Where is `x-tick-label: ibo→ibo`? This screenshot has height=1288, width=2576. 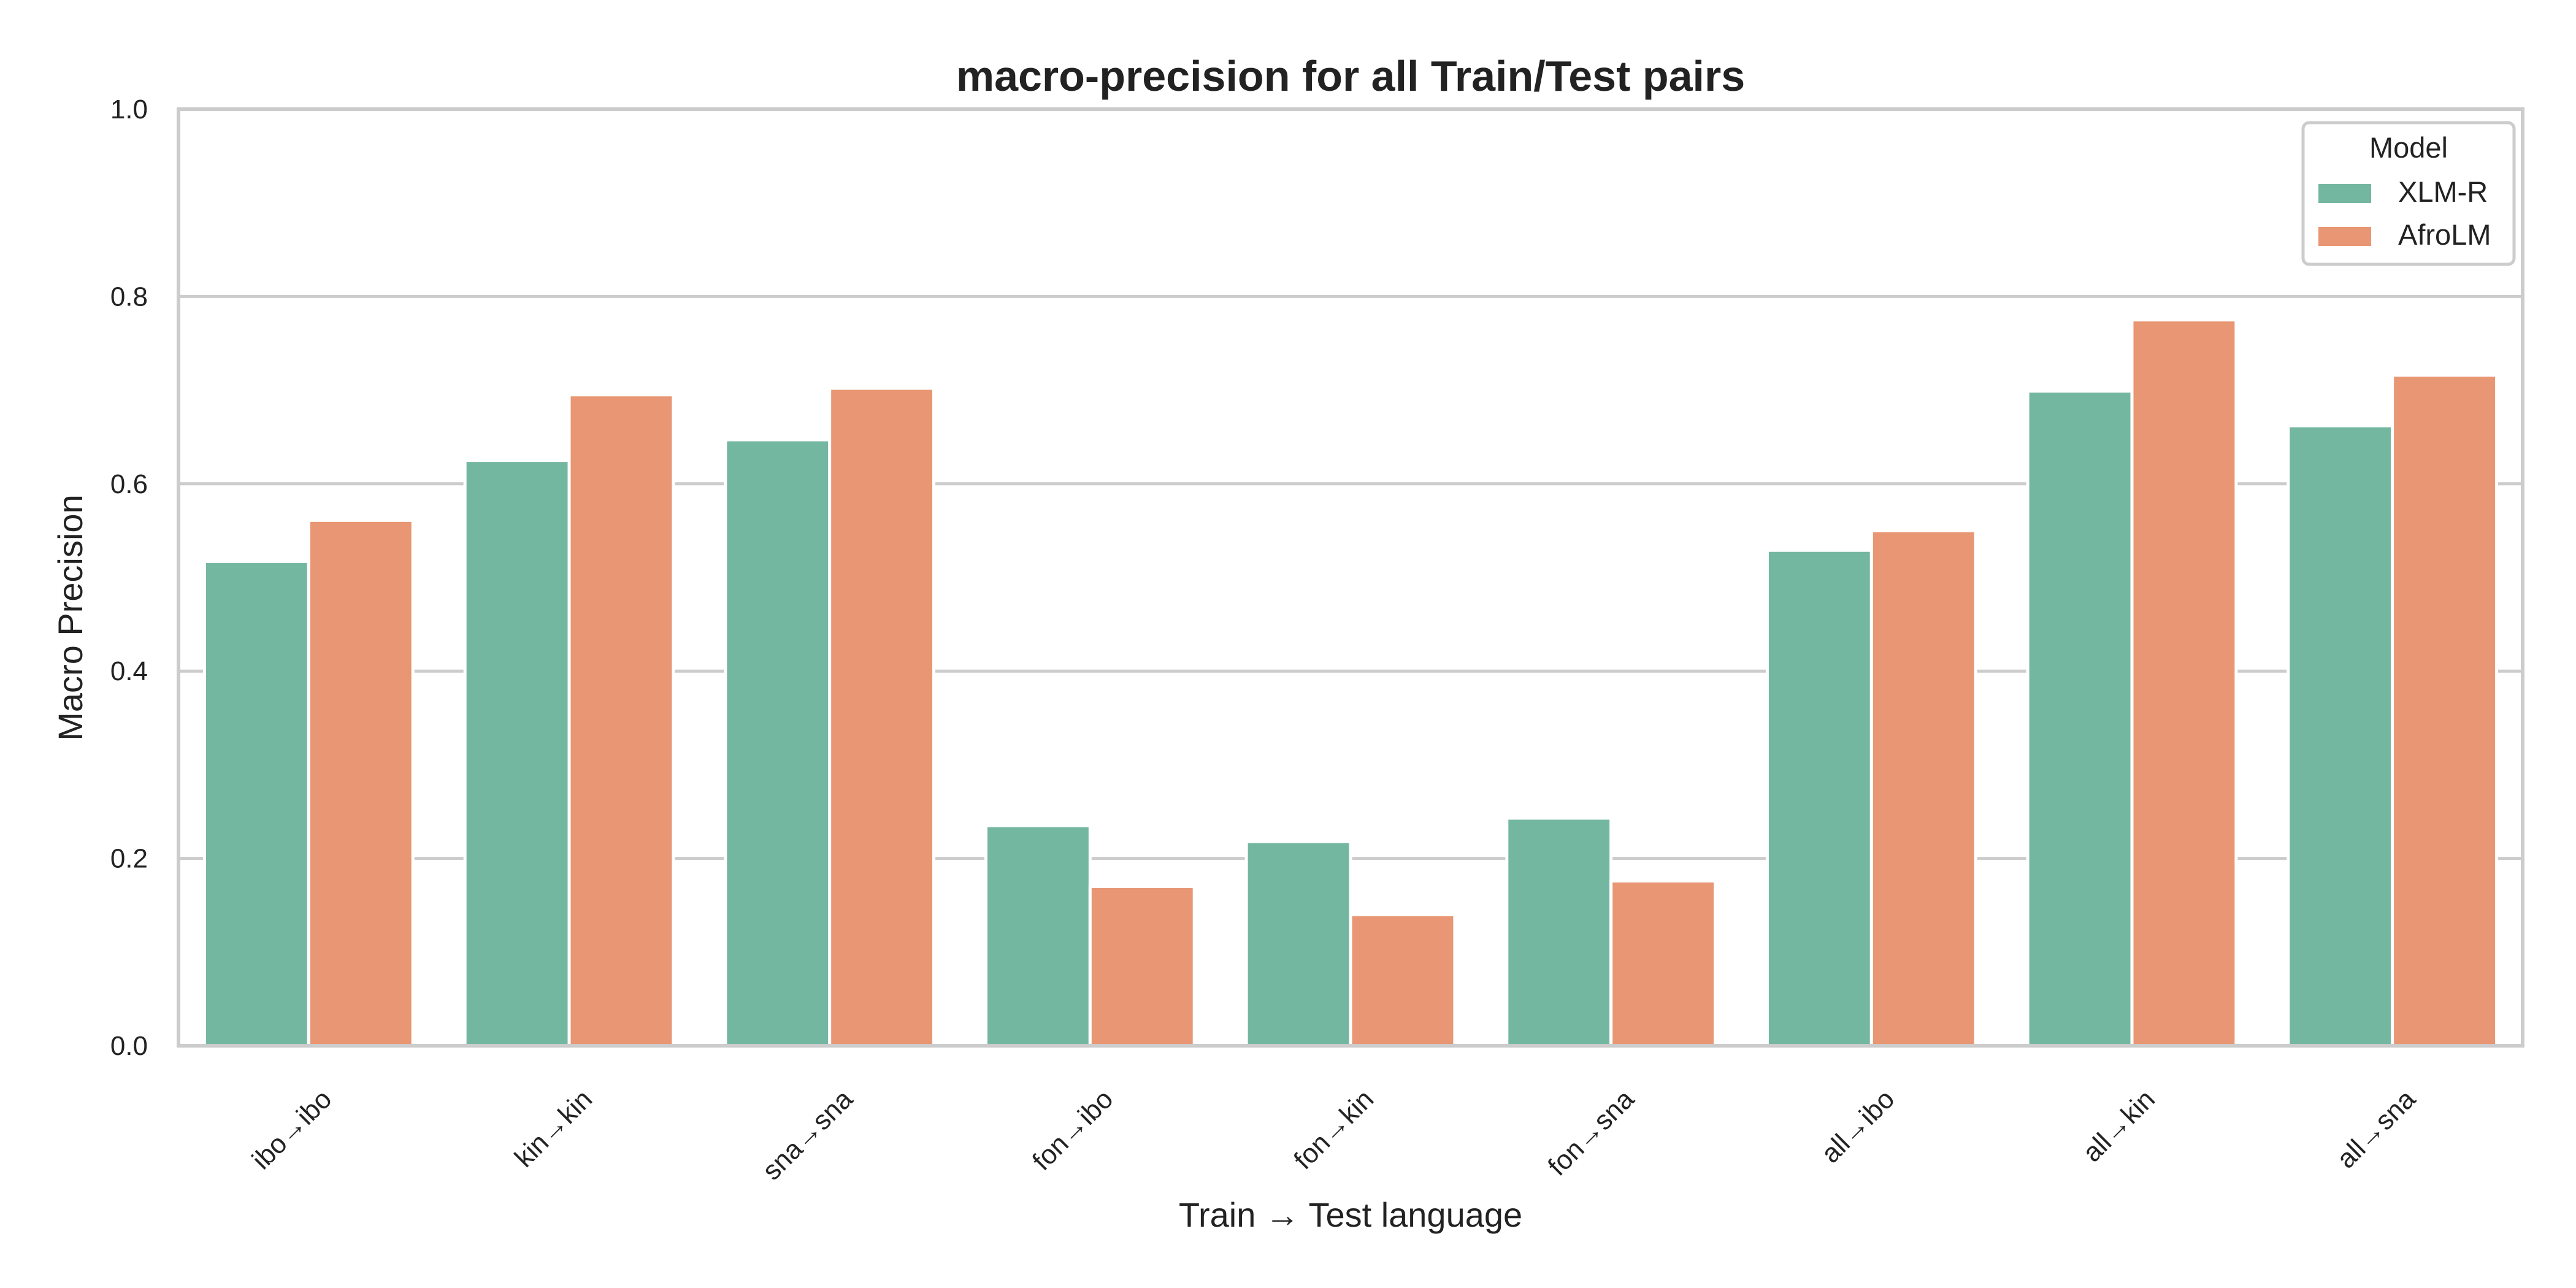 x-tick-label: ibo→ibo is located at coordinates (292, 1129).